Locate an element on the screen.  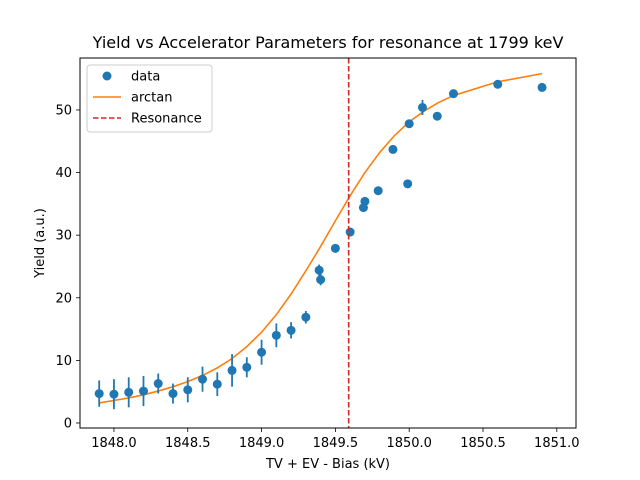
x-tick-label: 1849.0 is located at coordinates (262, 443).